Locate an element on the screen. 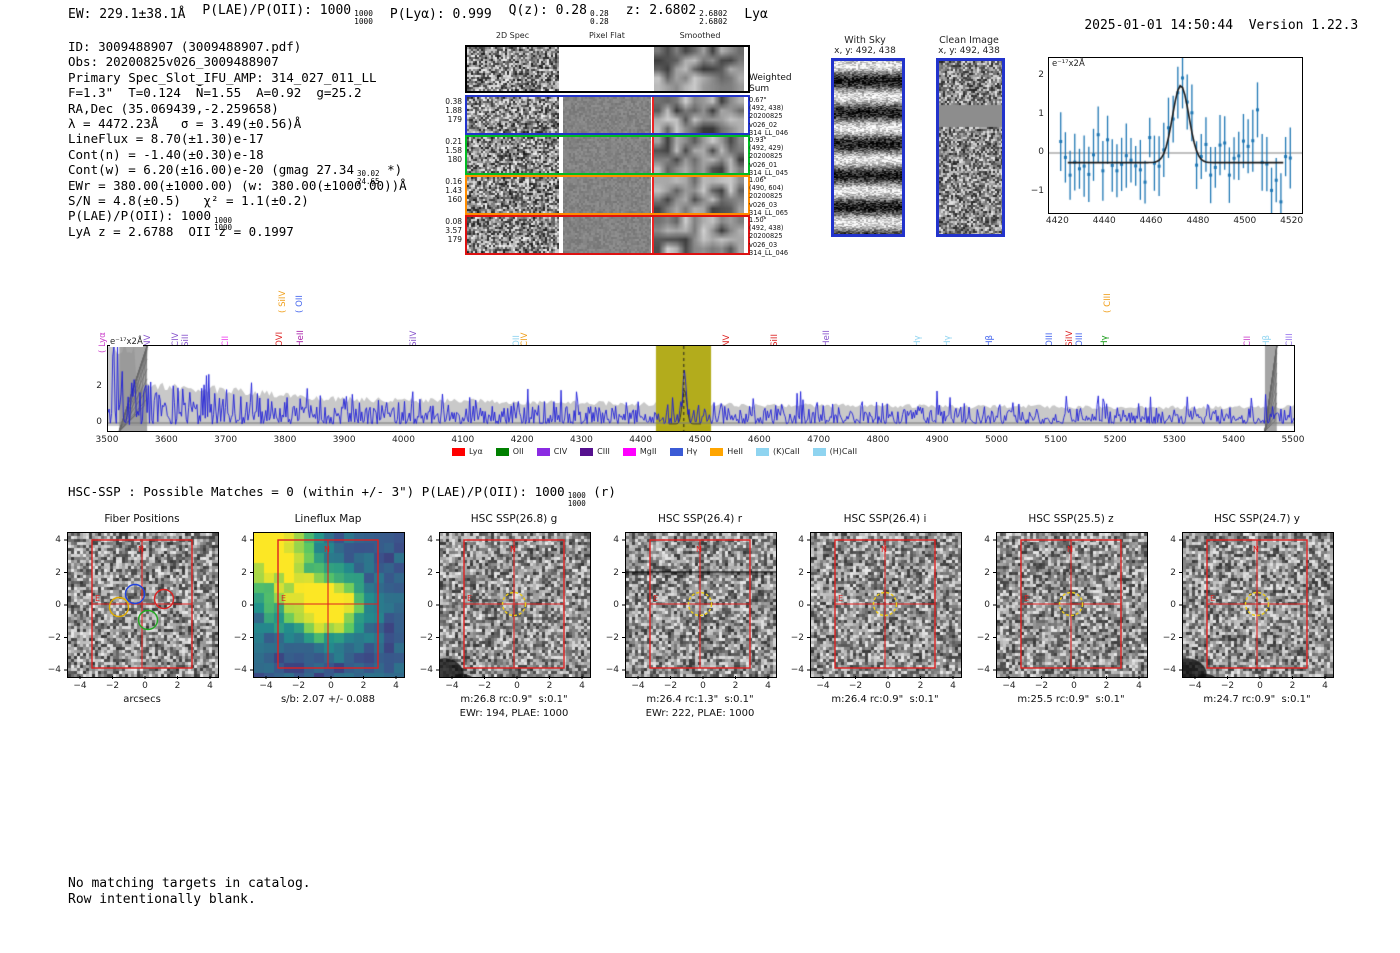 The width and height of the screenshot is (1400, 953). clean-image is located at coordinates (970, 147).